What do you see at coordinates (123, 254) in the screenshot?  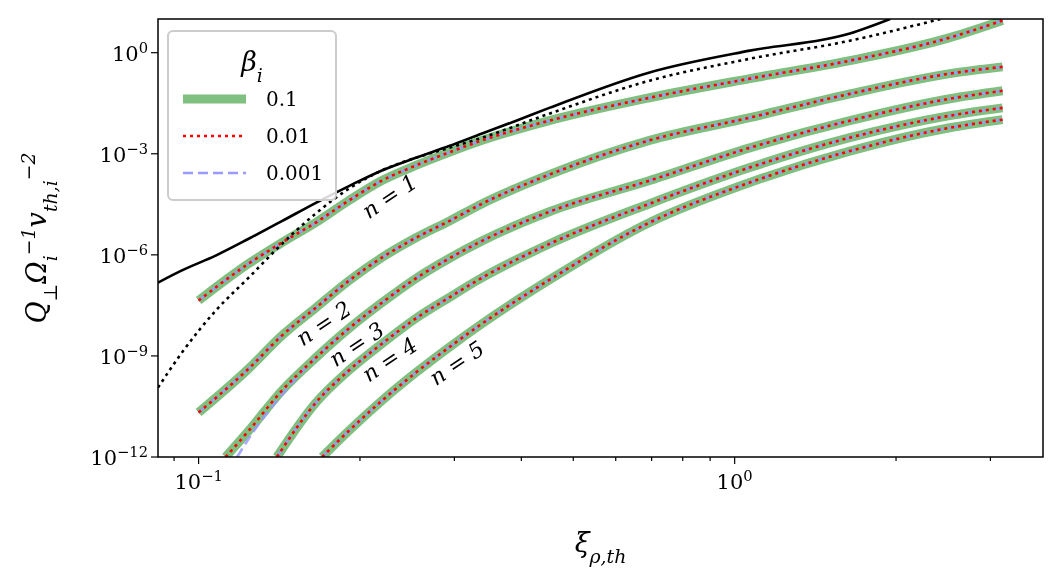 I see `y-tick-label: 10$^{−6}$` at bounding box center [123, 254].